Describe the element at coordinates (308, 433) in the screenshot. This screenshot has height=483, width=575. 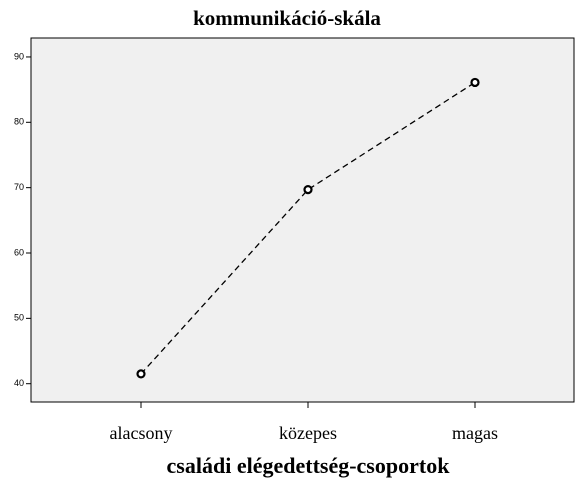
I see `x-tick-label: közepes` at that location.